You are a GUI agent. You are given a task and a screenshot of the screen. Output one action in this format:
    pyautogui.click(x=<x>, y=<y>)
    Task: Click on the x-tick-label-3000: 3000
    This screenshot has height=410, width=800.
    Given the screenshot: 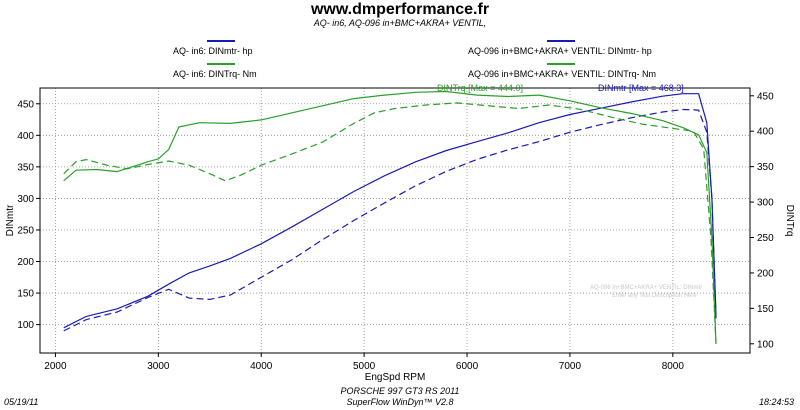 What is the action you would take?
    pyautogui.click(x=158, y=366)
    